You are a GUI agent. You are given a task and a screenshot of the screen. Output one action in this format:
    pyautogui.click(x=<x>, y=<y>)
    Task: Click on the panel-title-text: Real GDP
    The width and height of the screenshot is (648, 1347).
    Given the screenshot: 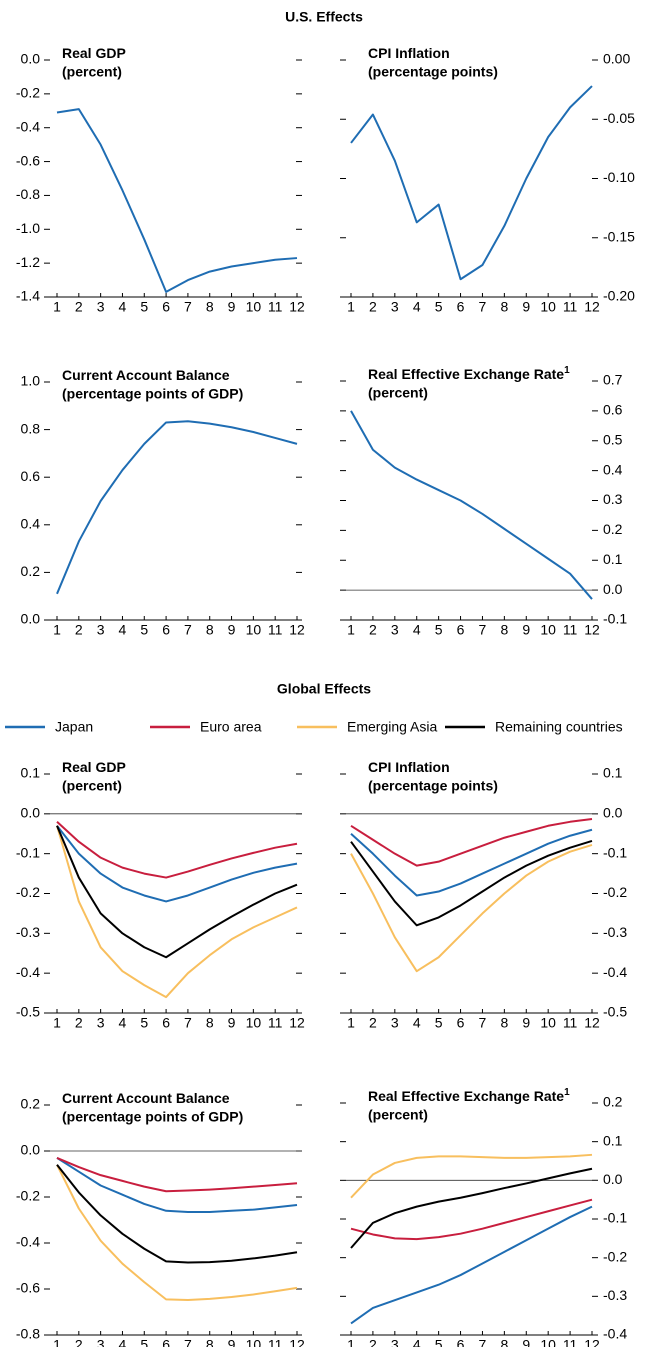 What is the action you would take?
    pyautogui.click(x=94, y=53)
    